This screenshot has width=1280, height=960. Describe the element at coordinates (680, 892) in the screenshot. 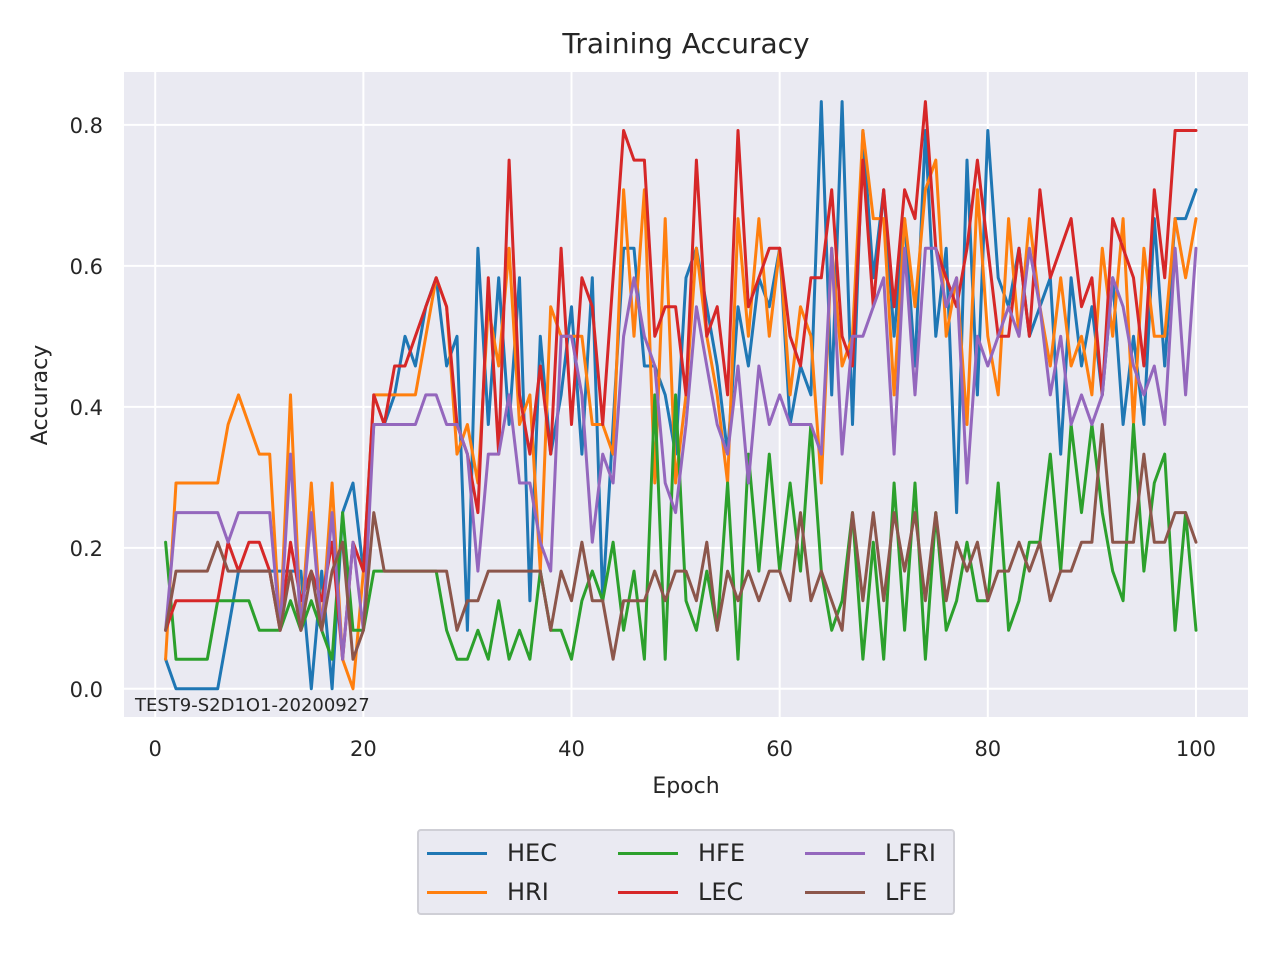

I see `legend-item-lec: LEC` at that location.